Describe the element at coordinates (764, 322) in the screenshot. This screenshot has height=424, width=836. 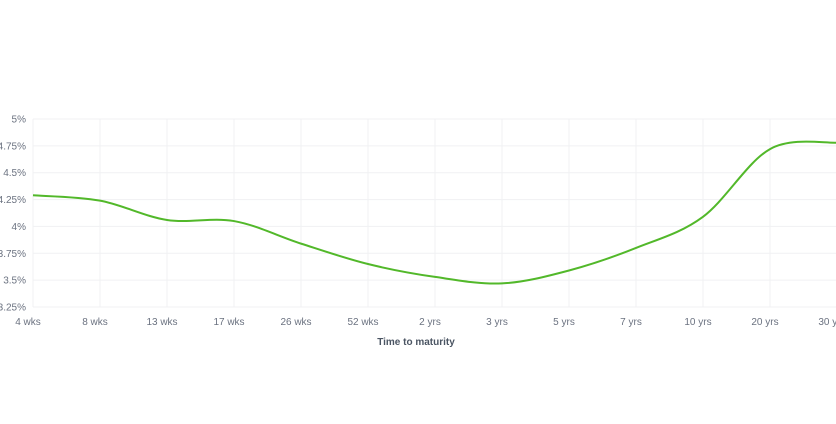
I see `x-tick-label: 20 yrs` at that location.